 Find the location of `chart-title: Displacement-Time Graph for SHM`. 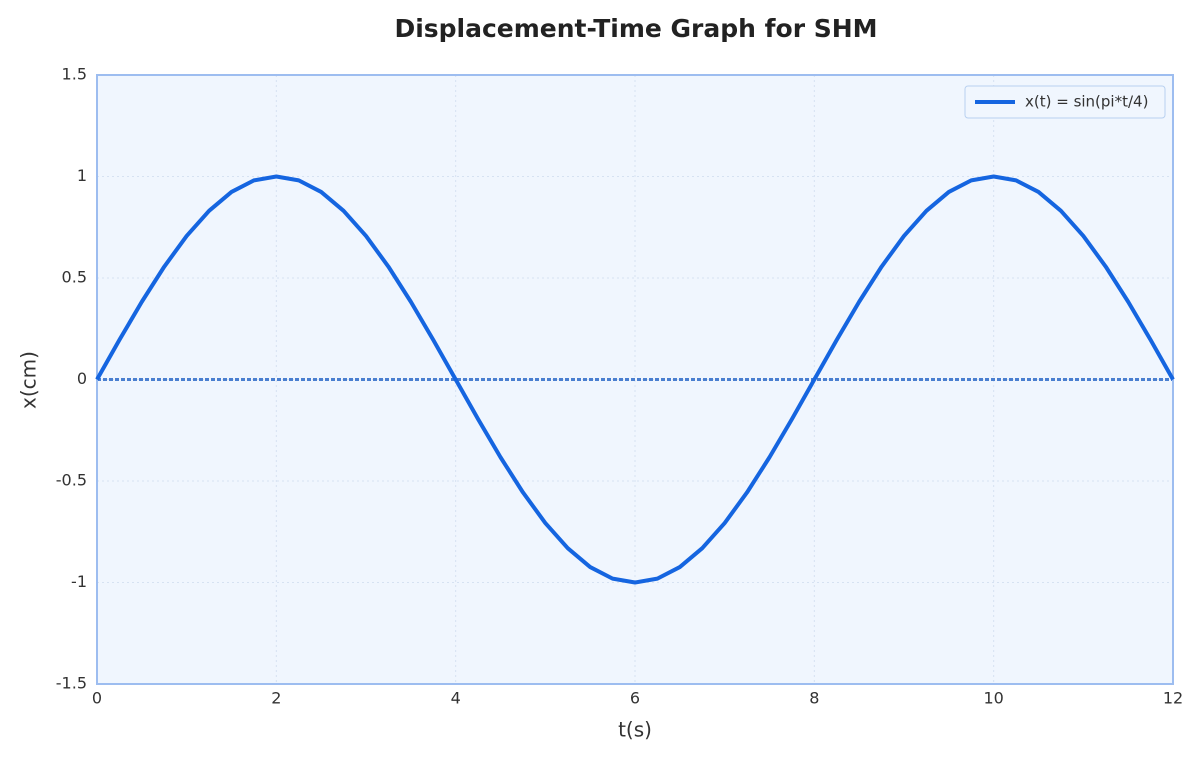

chart-title: Displacement-Time Graph for SHM is located at coordinates (635, 28).